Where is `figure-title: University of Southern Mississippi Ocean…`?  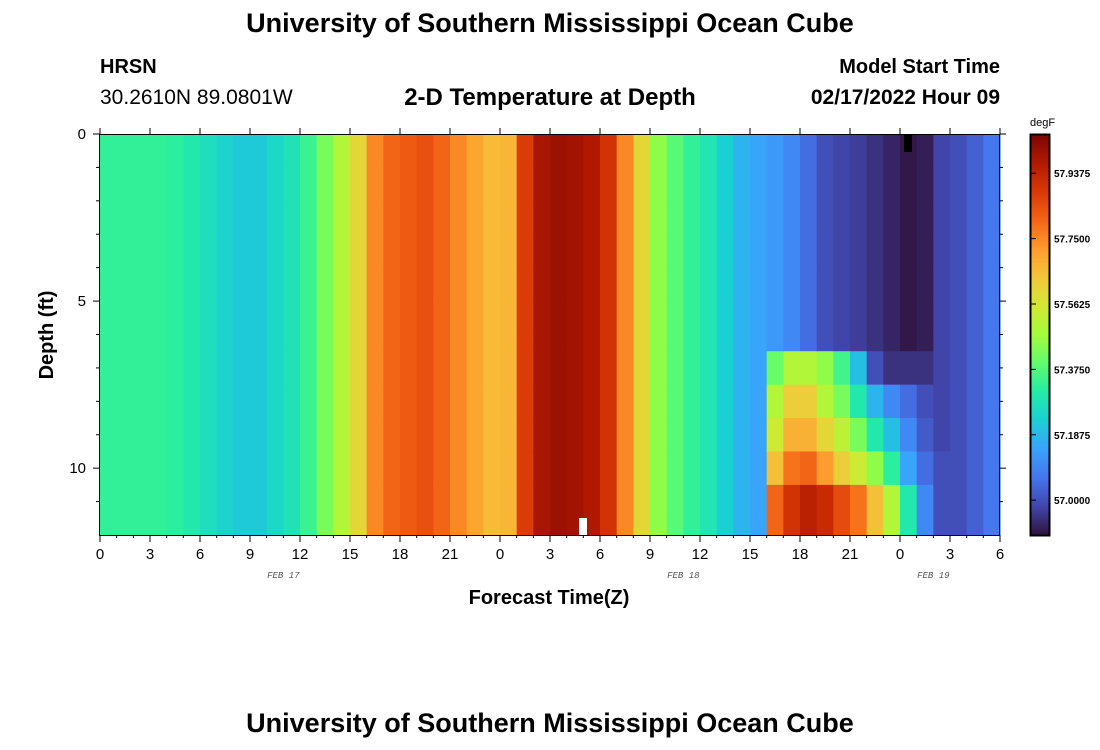 figure-title: University of Southern Mississippi Ocean… is located at coordinates (550, 23).